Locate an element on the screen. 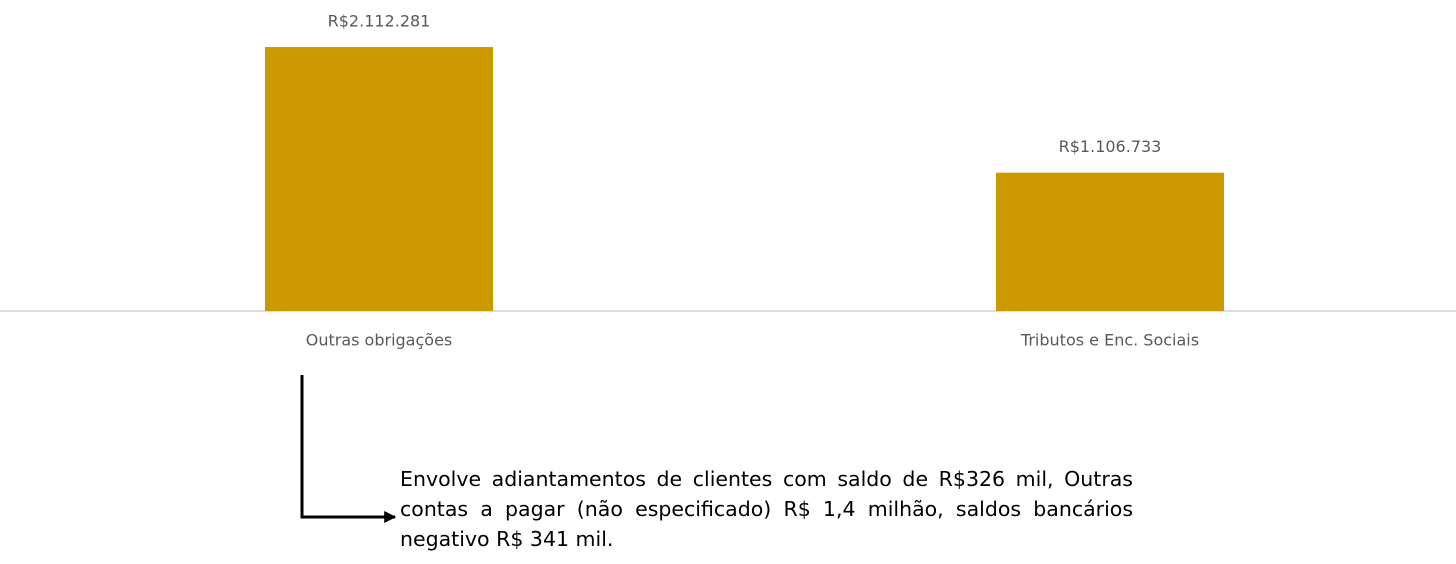  connector-arrow is located at coordinates (348, 449).